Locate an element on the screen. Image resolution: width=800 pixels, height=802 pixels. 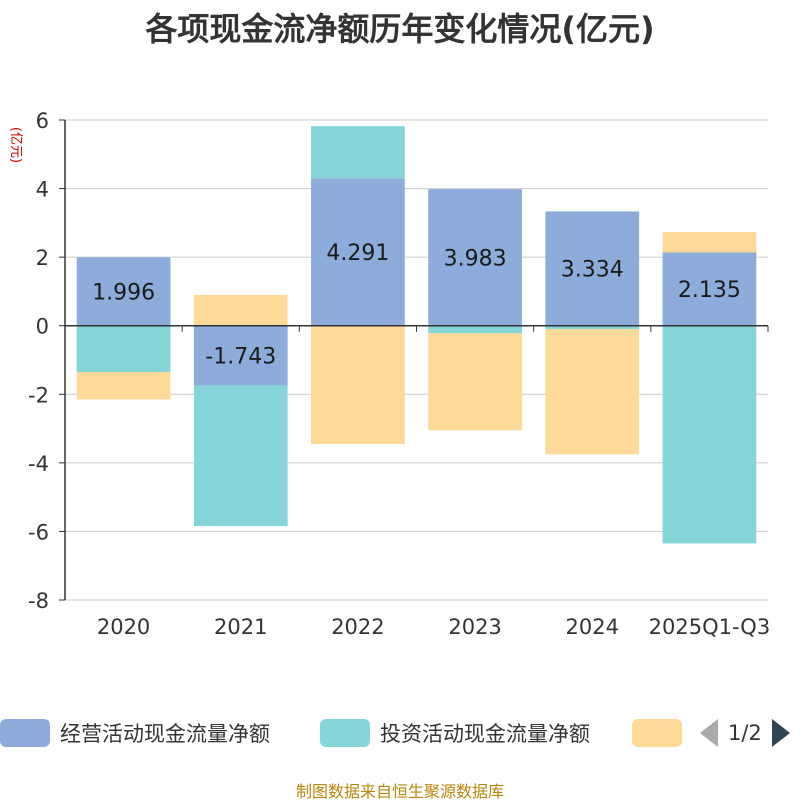
data-label: 3.334 is located at coordinates (592, 270).